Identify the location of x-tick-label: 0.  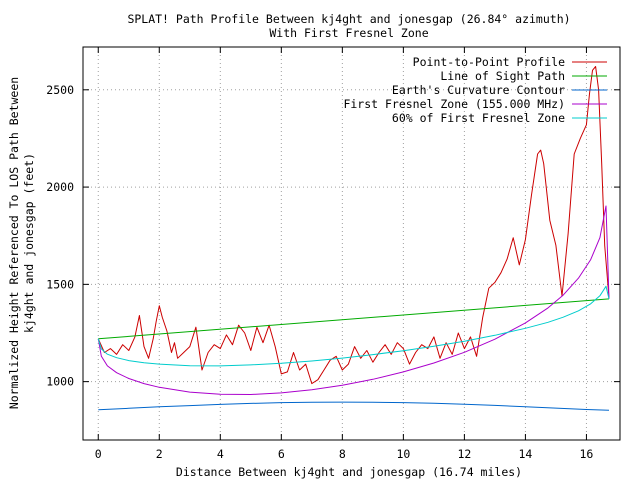
(98, 454).